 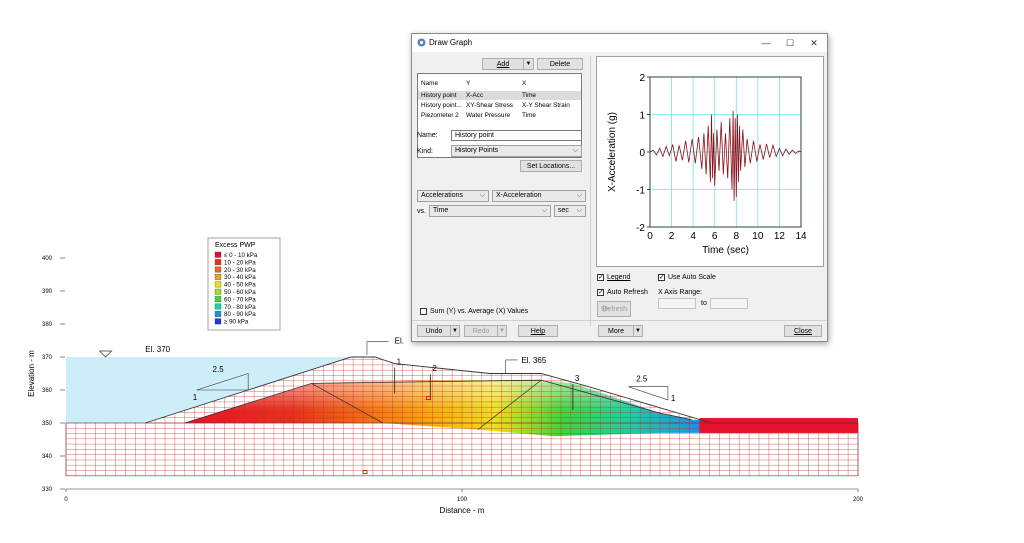 I want to click on cell-y: XY-Shear Stress, so click(x=490, y=105).